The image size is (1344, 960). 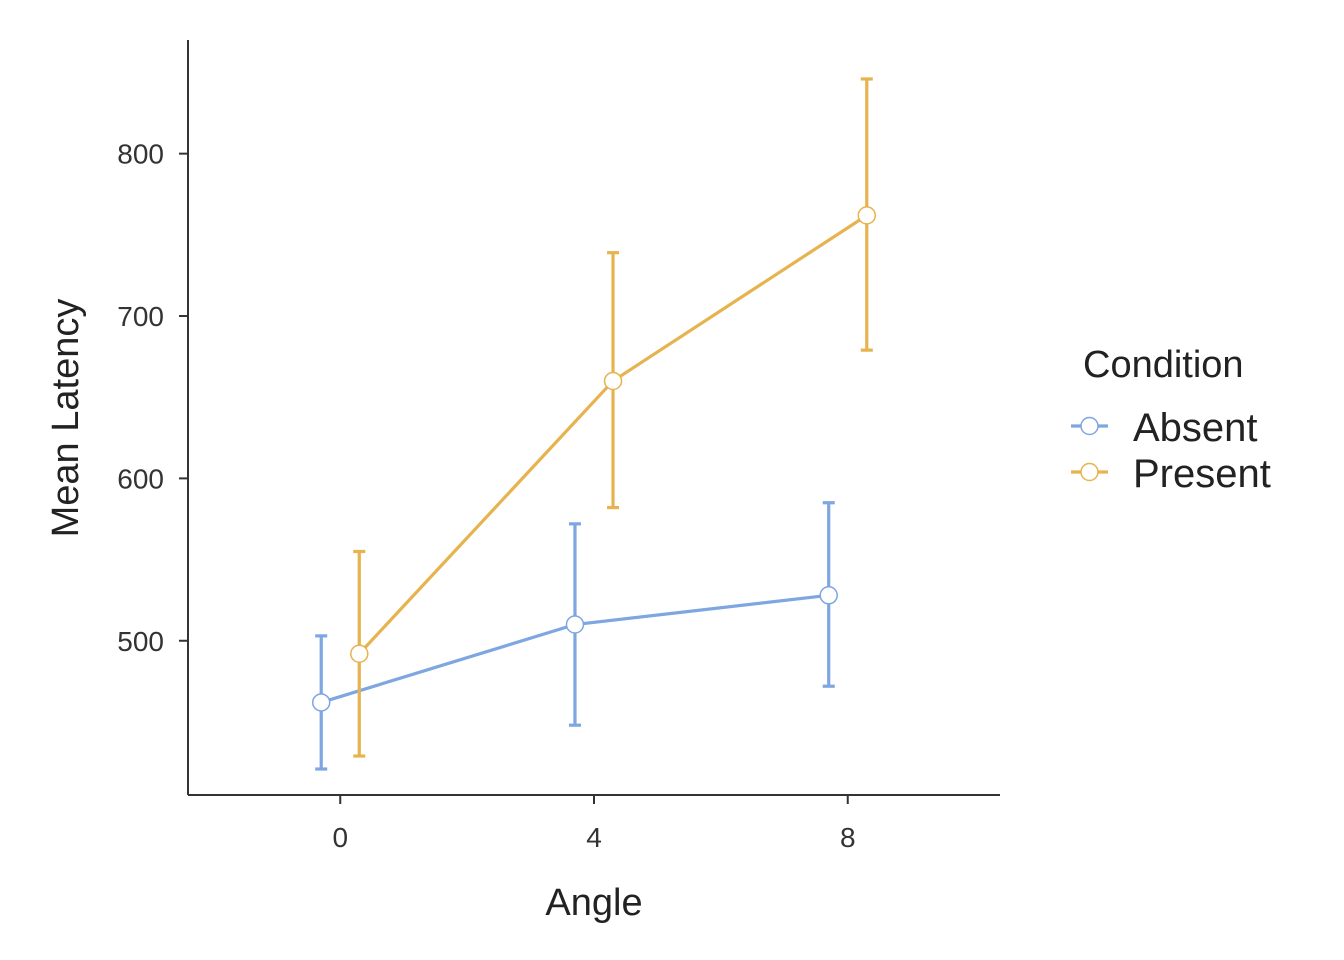 I want to click on x-axis-title: Angle, so click(x=593, y=903).